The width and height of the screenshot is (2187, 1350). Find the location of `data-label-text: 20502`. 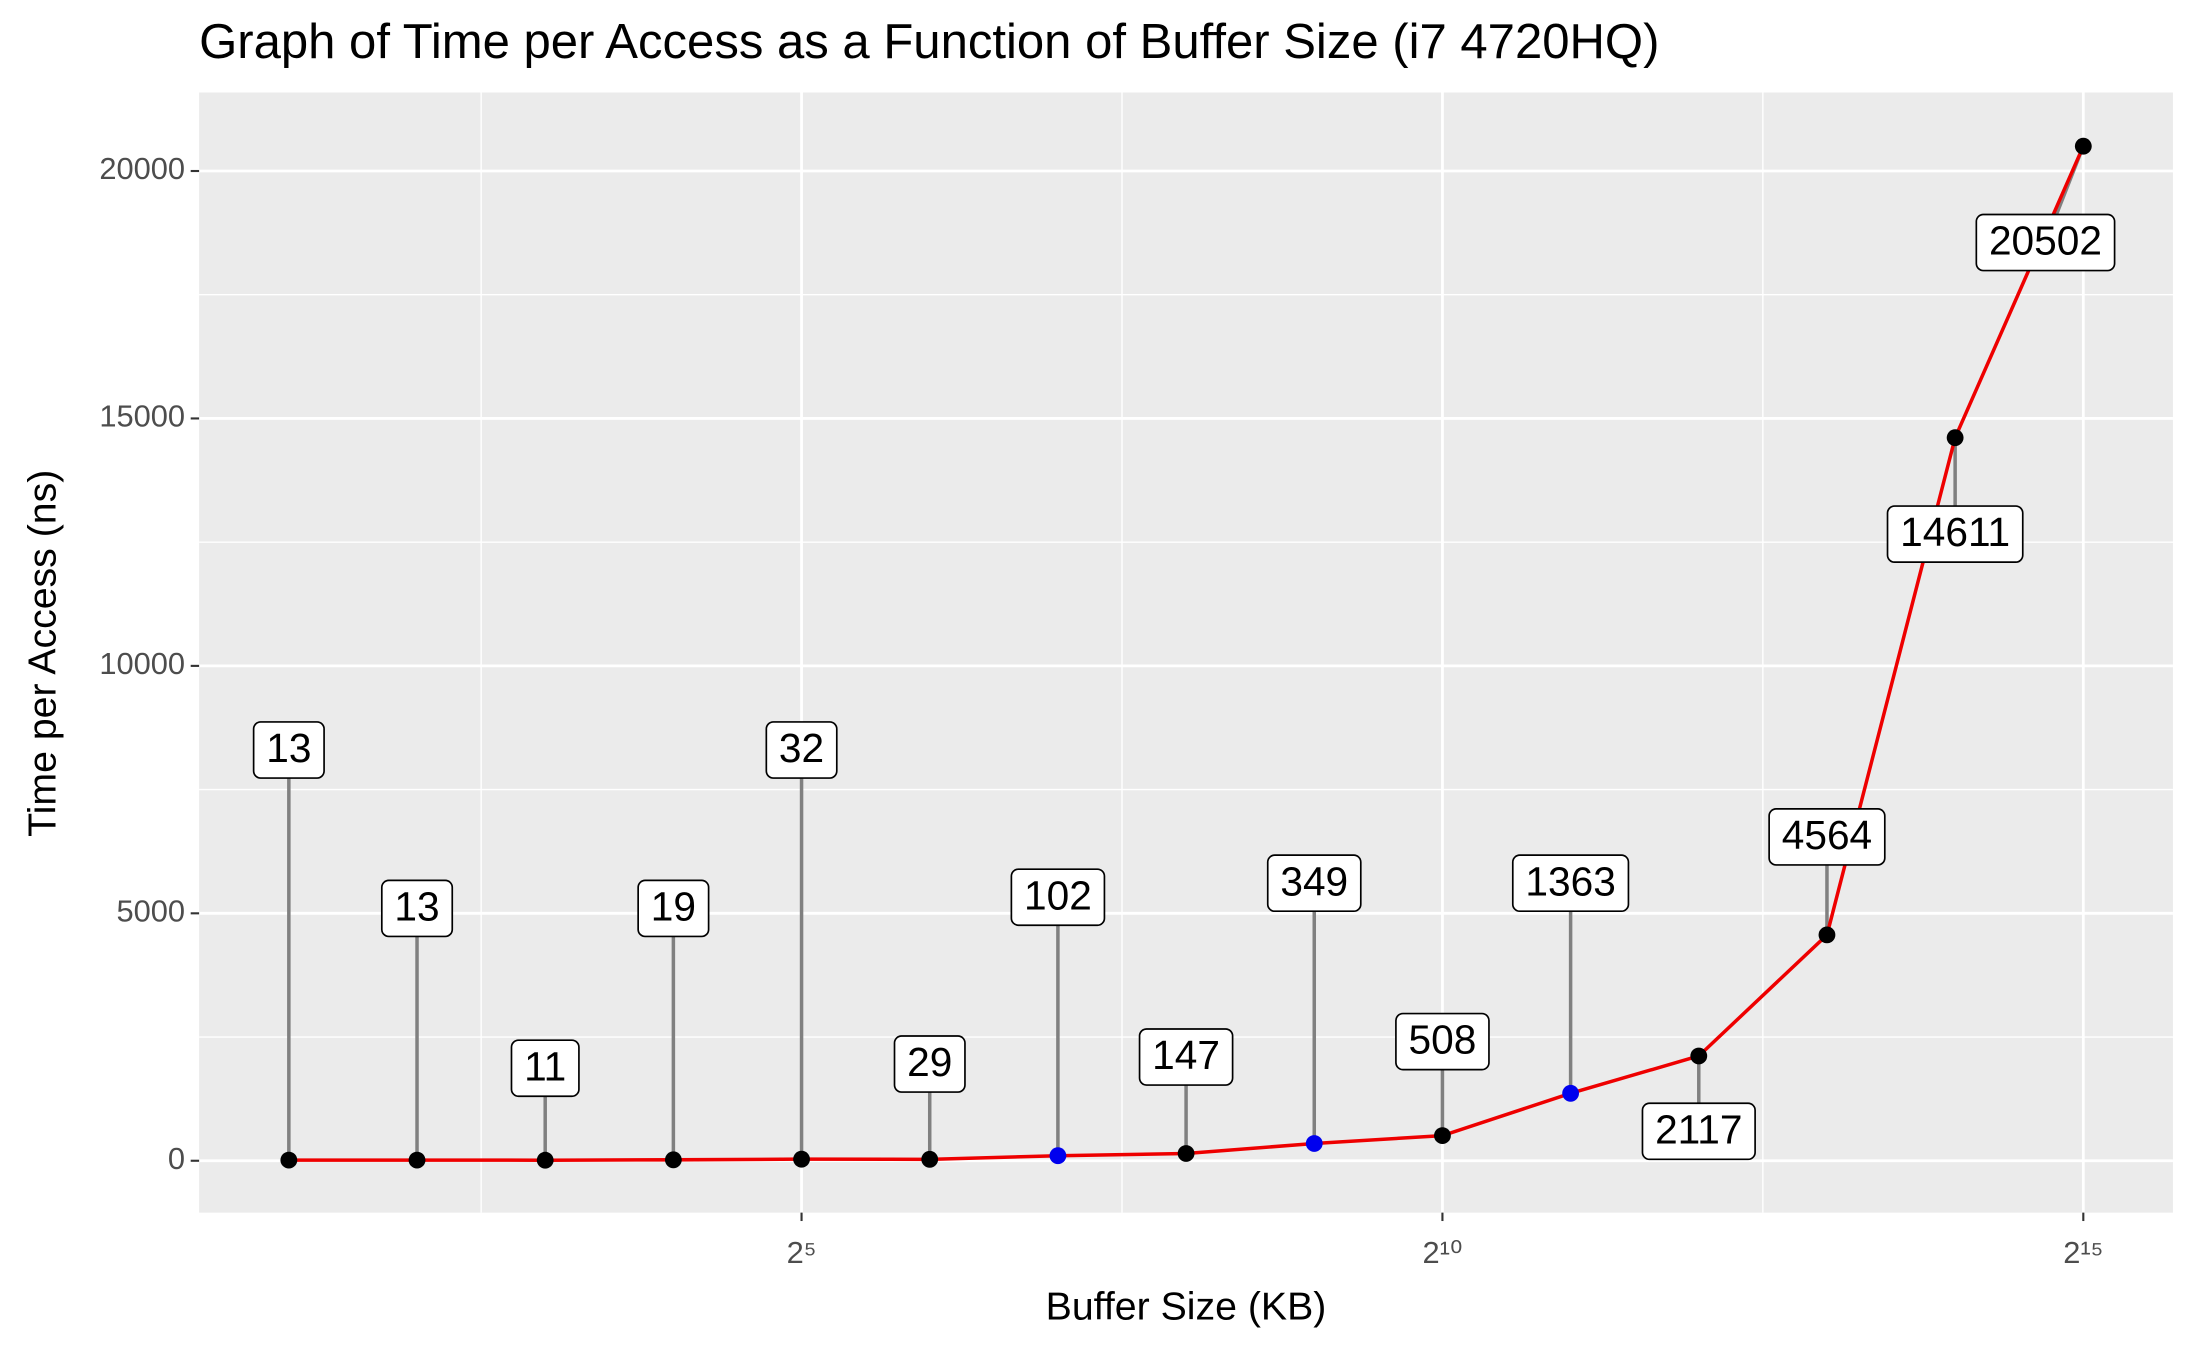

data-label-text: 20502 is located at coordinates (2045, 241).